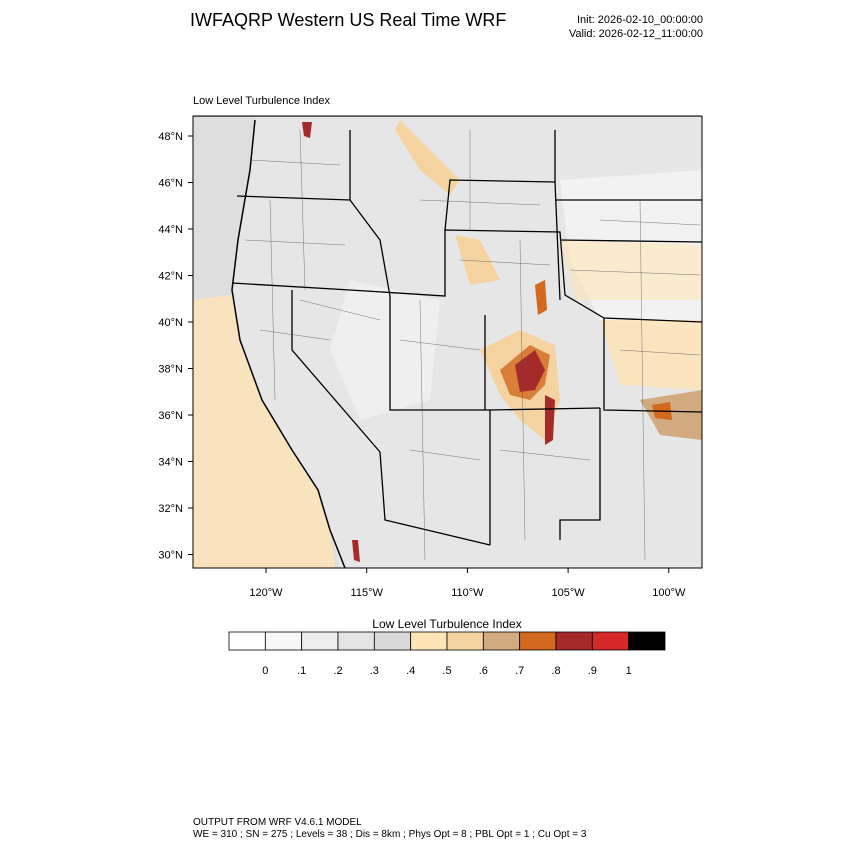 The height and width of the screenshot is (850, 850). What do you see at coordinates (374, 671) in the screenshot?
I see `colorbar-label: .3` at bounding box center [374, 671].